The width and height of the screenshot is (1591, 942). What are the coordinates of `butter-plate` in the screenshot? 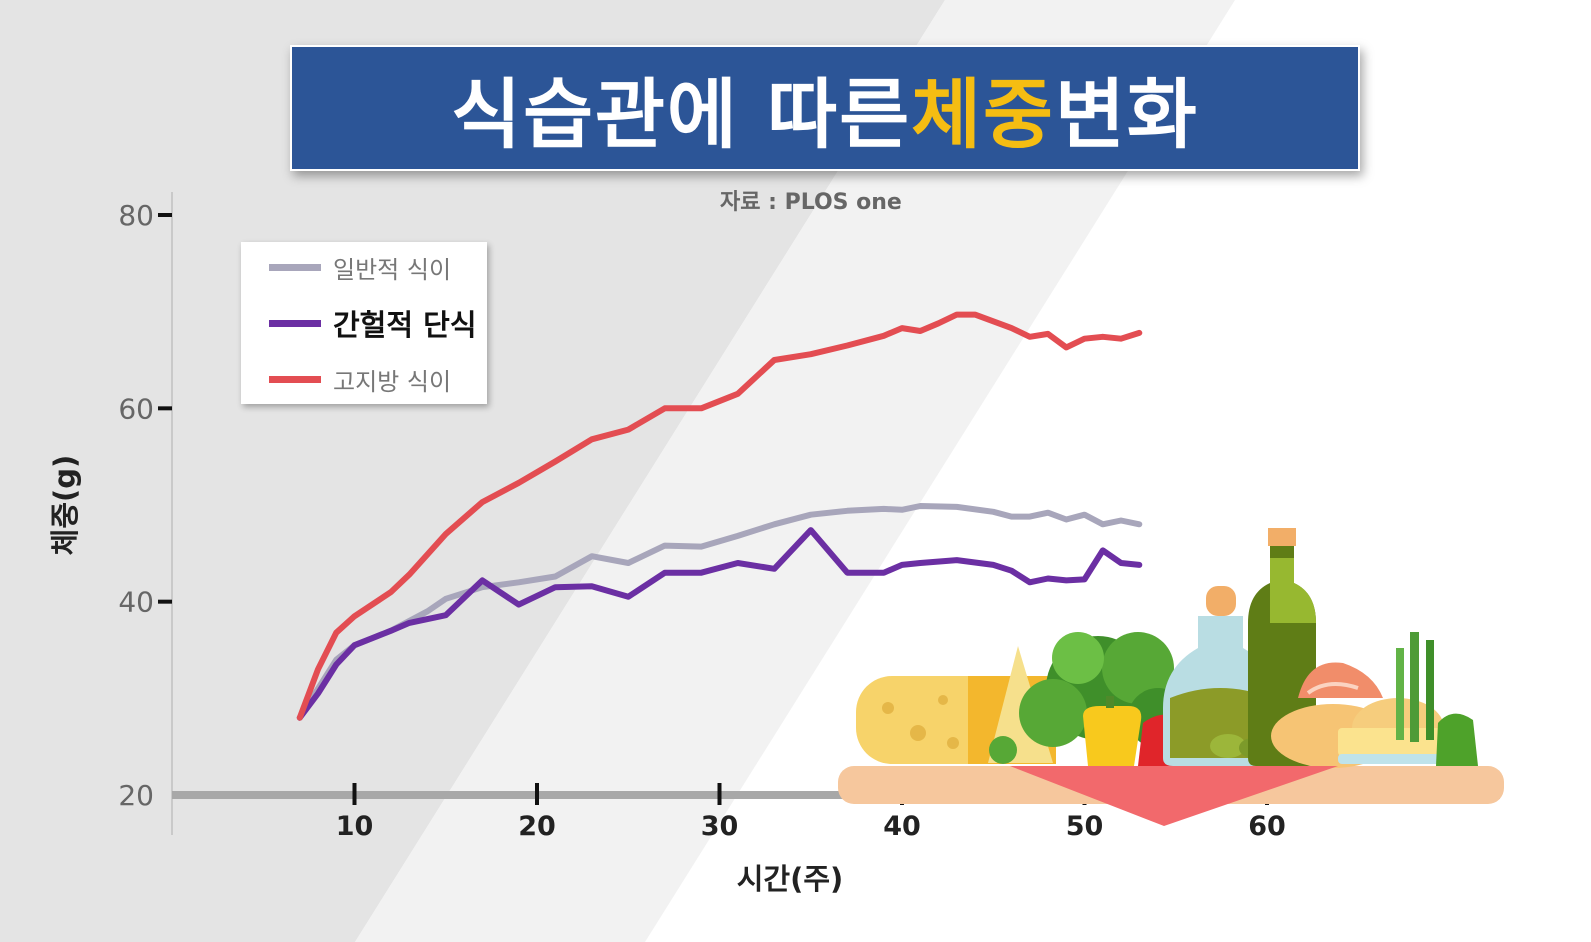 It's located at (1397, 759).